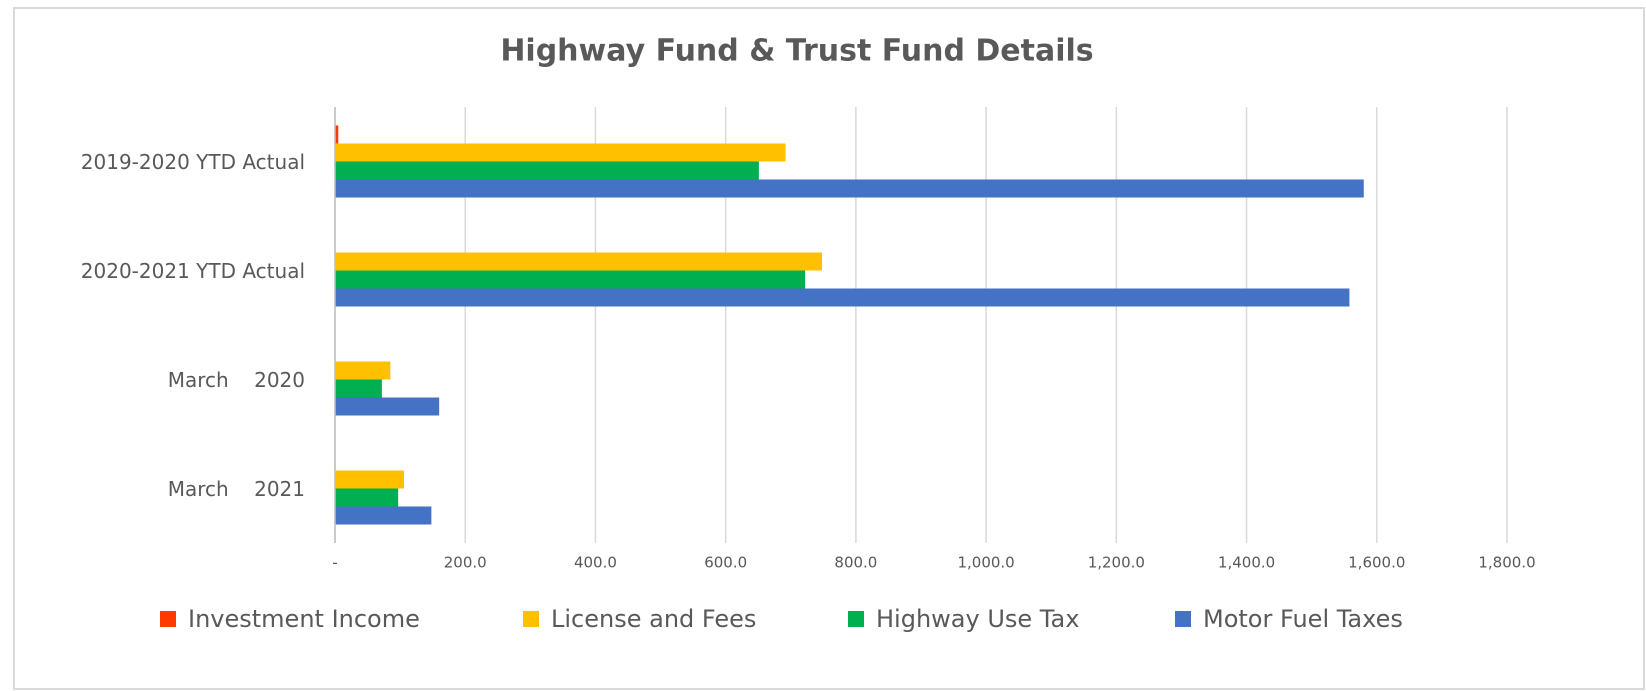 Image resolution: width=1646 pixels, height=691 pixels. I want to click on x-tick-label: 600.0, so click(725, 563).